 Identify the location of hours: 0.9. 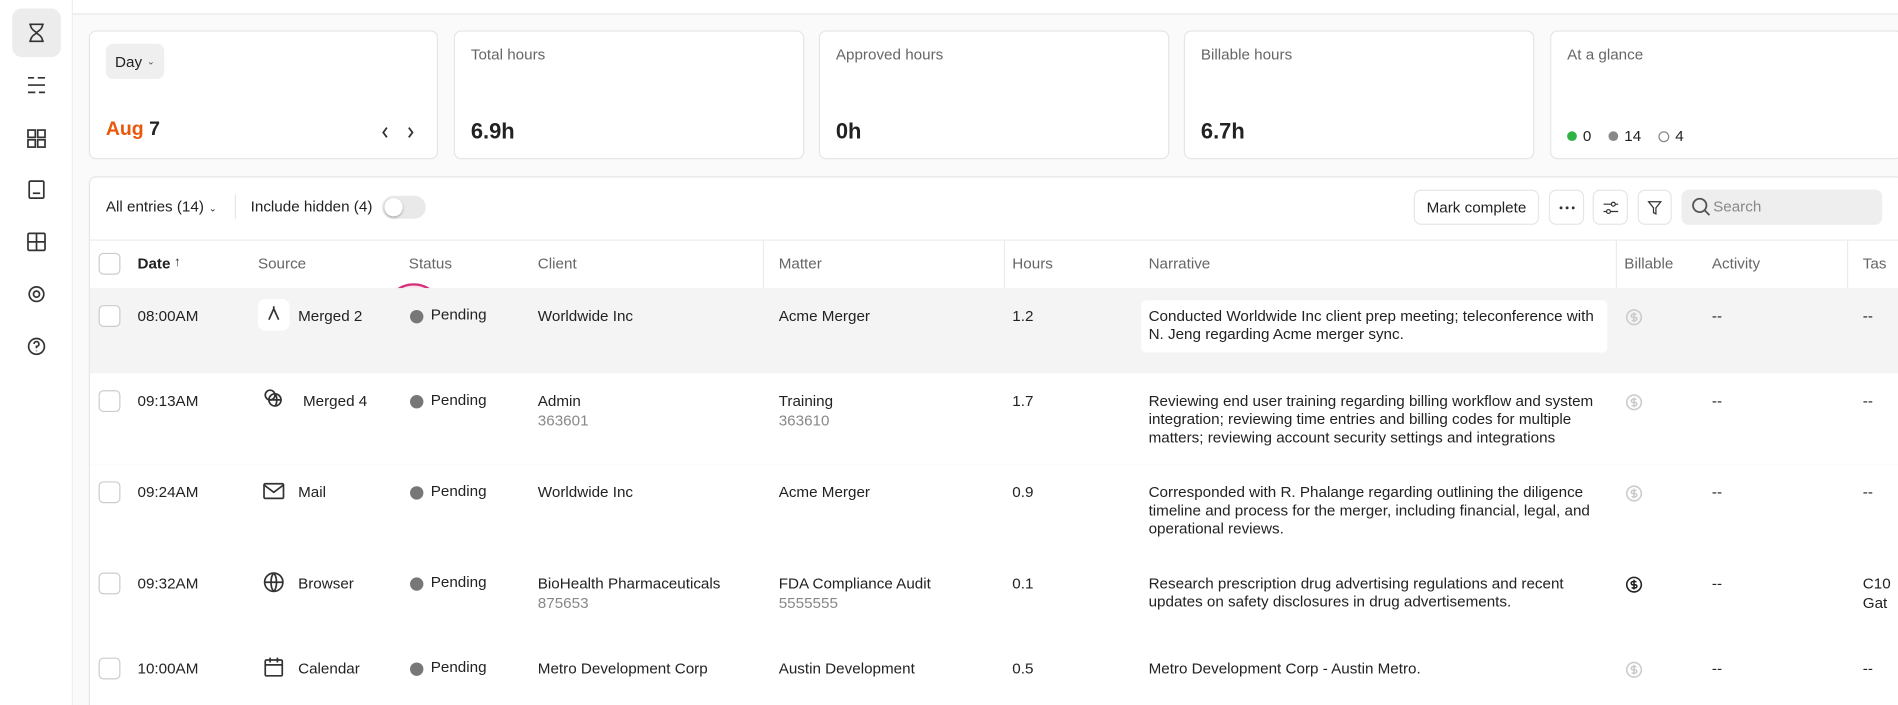
(1023, 492).